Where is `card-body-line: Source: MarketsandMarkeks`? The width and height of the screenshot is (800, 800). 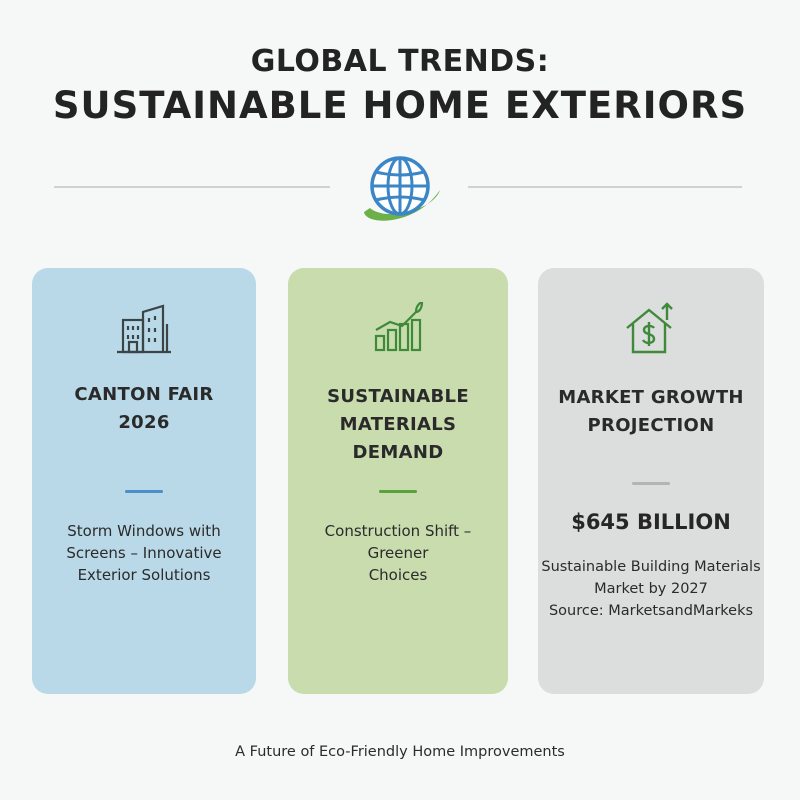 card-body-line: Source: MarketsandMarkeks is located at coordinates (651, 611).